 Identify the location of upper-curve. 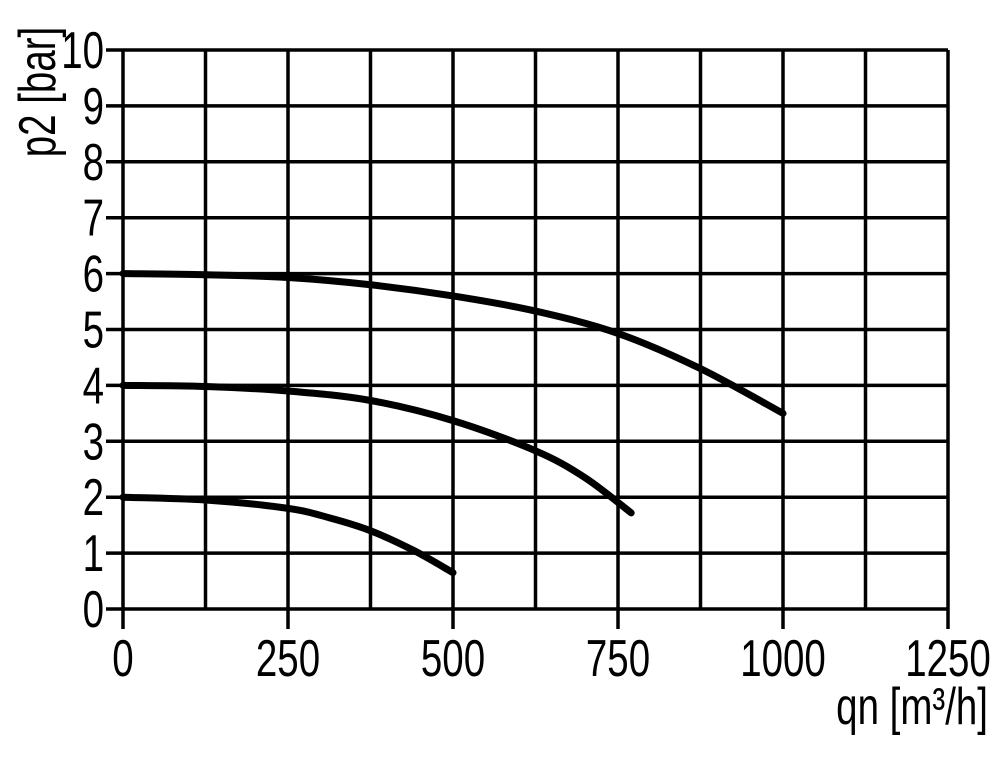
(453, 343).